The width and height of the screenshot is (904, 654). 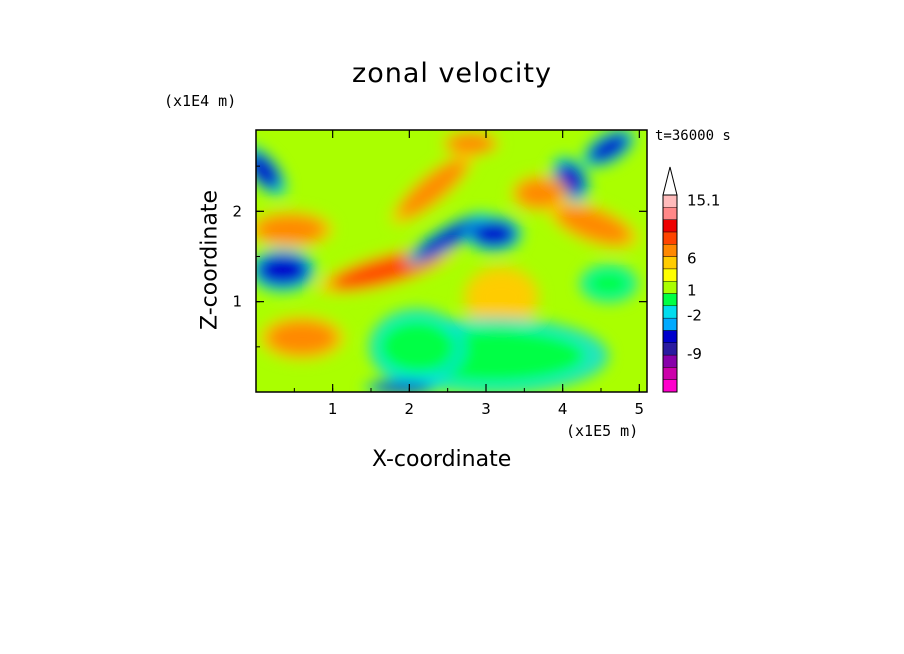 I want to click on colorbar-label: -9, so click(x=694, y=354).